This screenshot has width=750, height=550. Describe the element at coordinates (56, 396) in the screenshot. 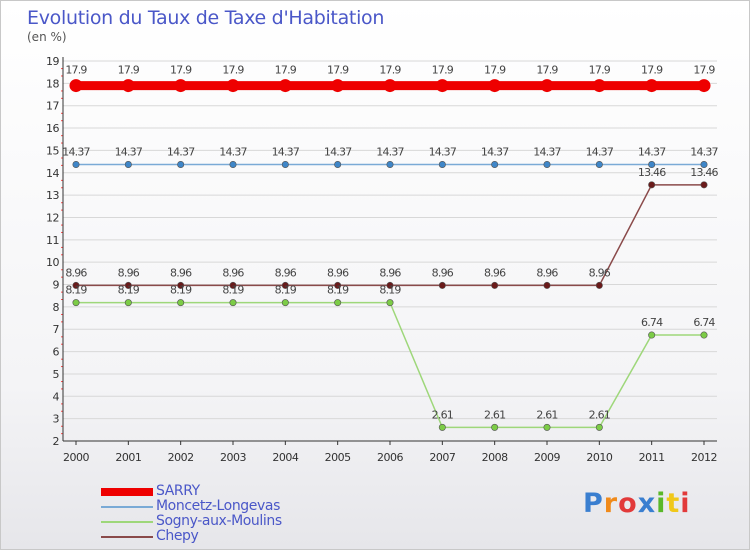

I see `y-tick-label: 4` at that location.